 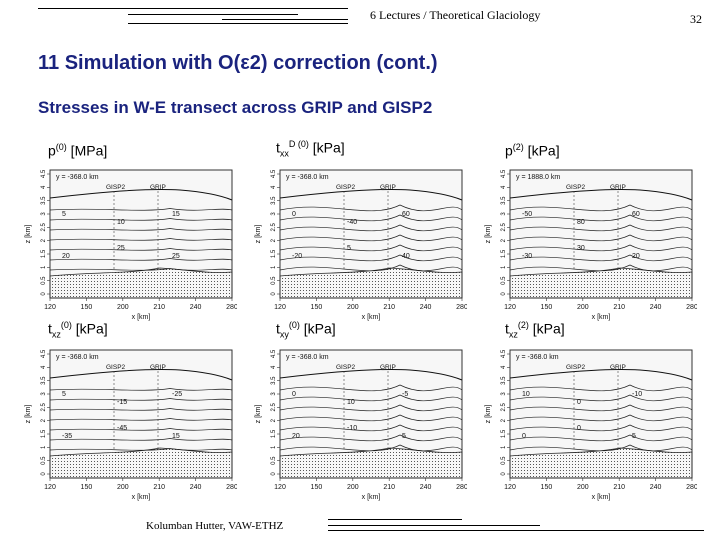 I want to click on z-tick-label: 0, so click(x=44, y=474).